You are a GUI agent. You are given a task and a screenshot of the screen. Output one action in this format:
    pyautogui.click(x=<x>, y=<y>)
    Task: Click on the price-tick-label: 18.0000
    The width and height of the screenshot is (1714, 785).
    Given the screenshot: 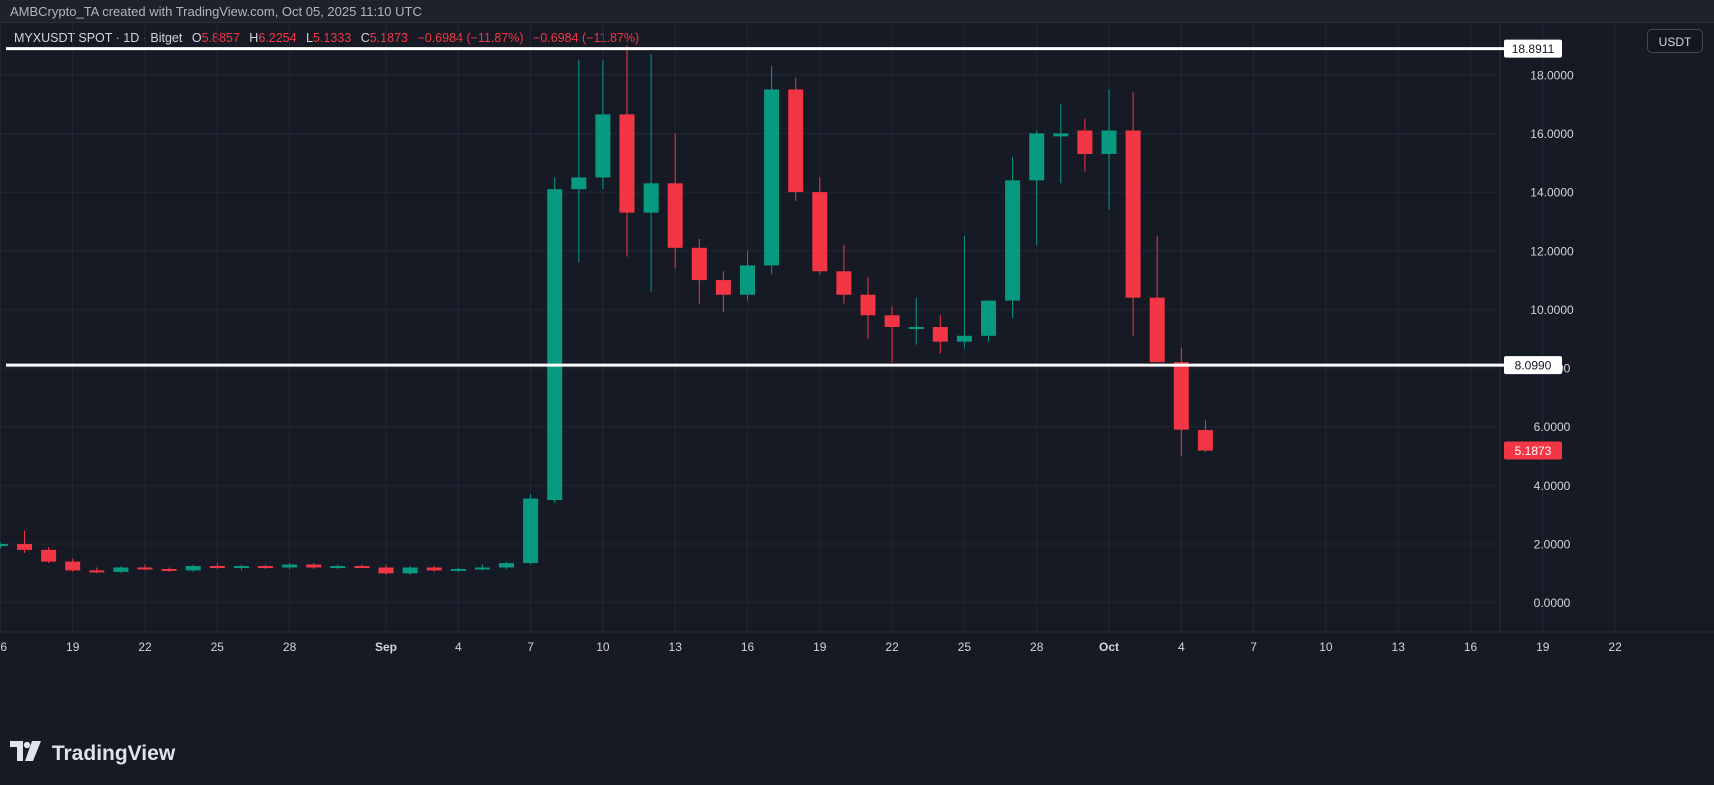 What is the action you would take?
    pyautogui.click(x=1552, y=75)
    